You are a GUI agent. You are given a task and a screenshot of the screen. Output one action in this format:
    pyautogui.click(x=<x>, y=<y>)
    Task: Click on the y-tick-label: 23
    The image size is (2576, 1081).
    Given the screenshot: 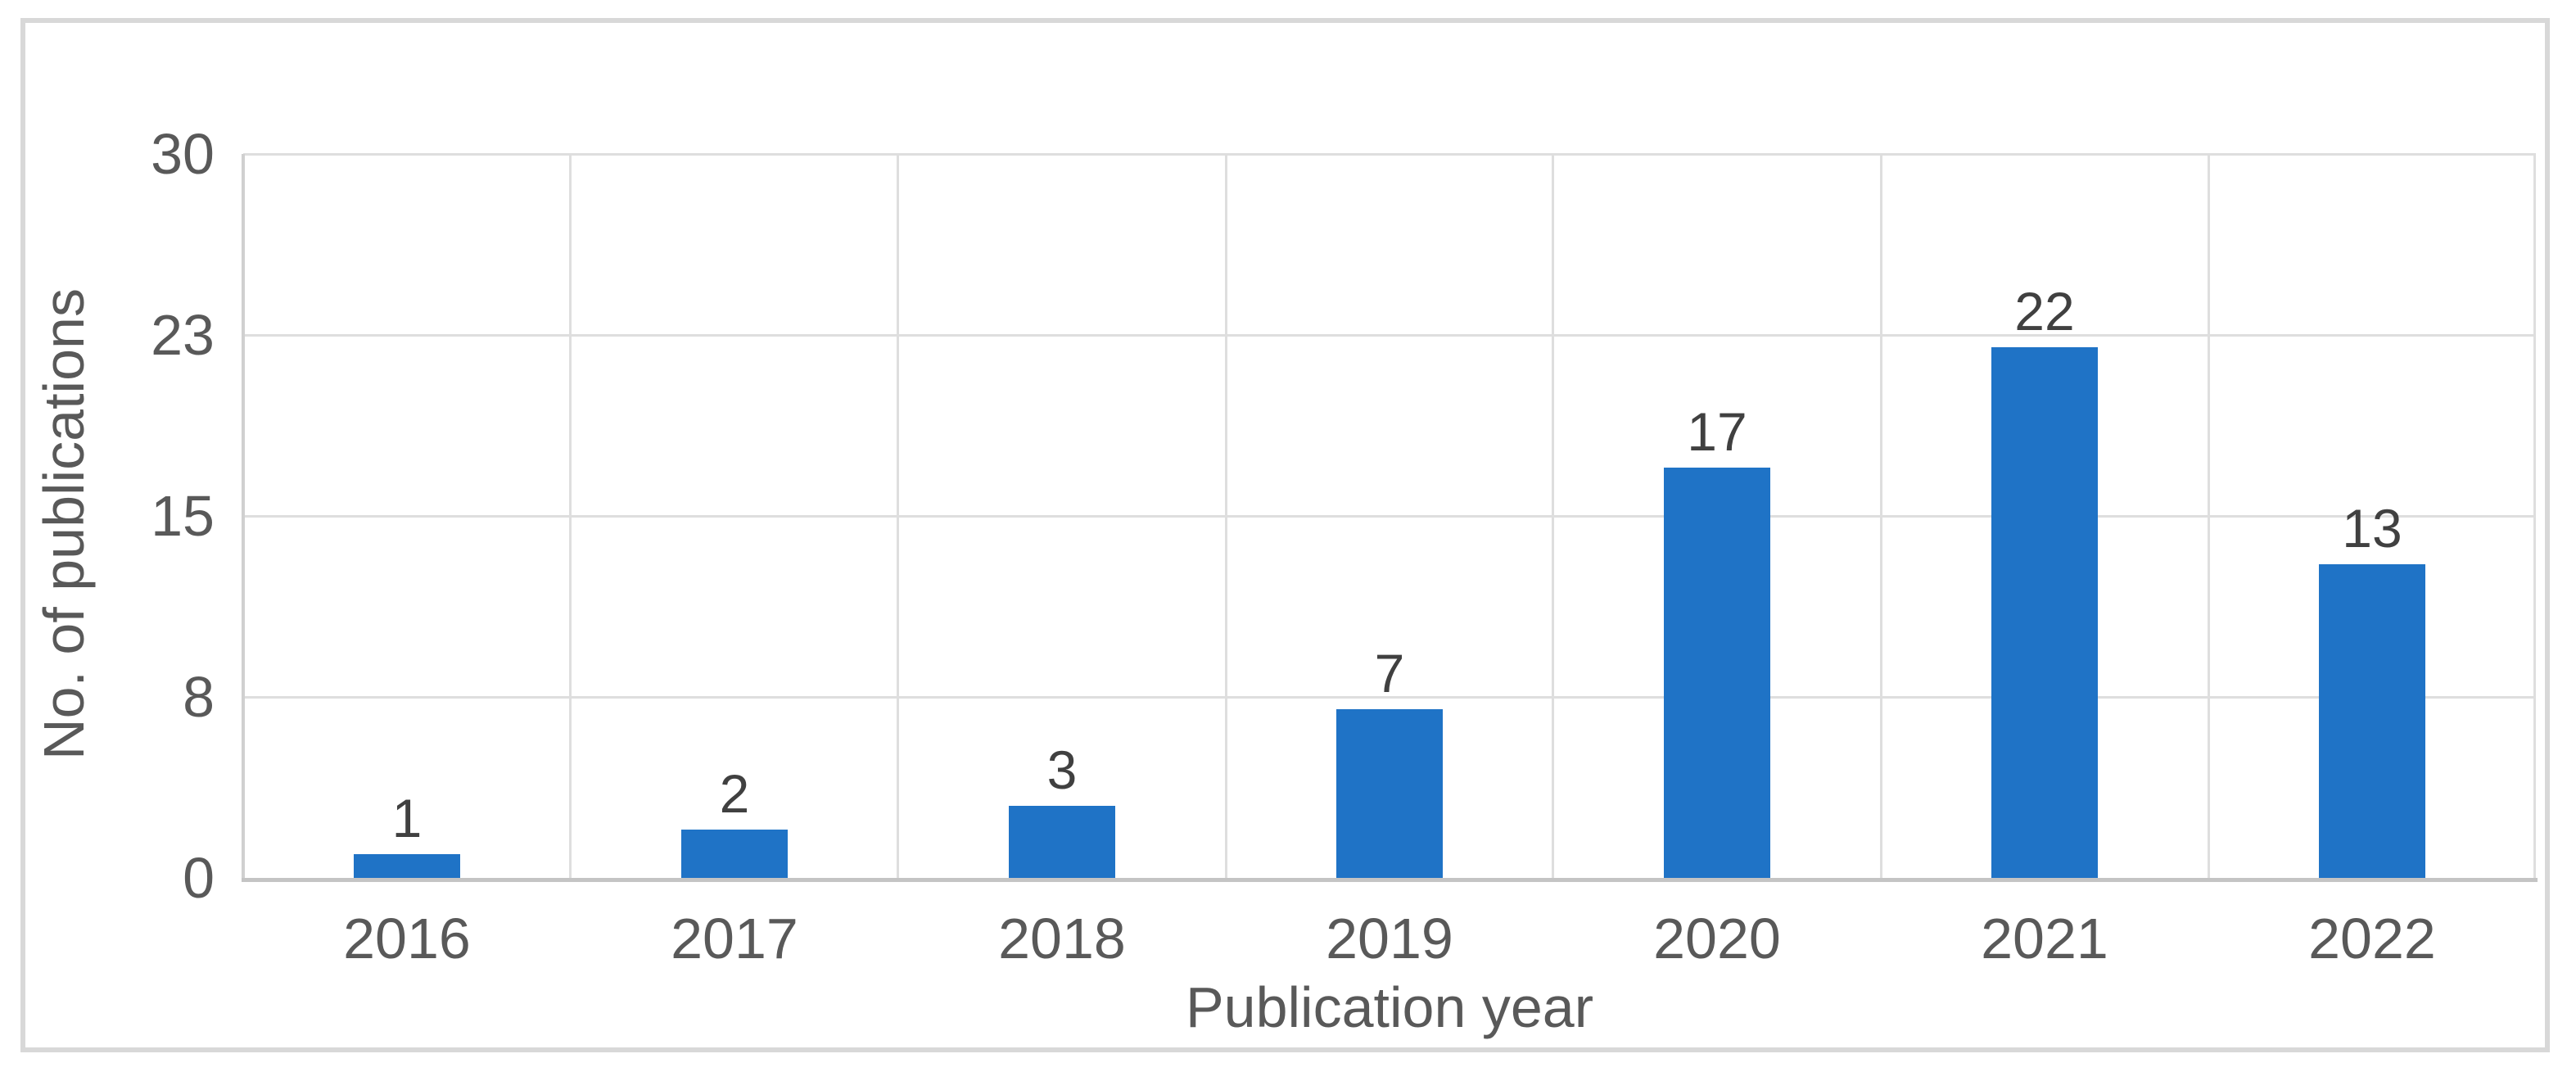 What is the action you would take?
    pyautogui.click(x=183, y=335)
    